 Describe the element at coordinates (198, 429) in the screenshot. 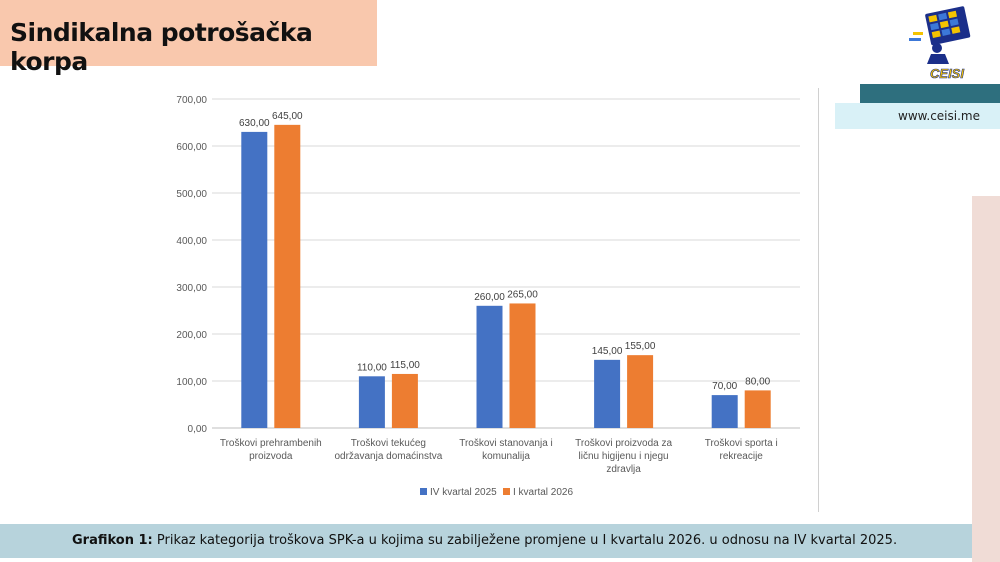

I see `y-tick-label: 0,00` at that location.